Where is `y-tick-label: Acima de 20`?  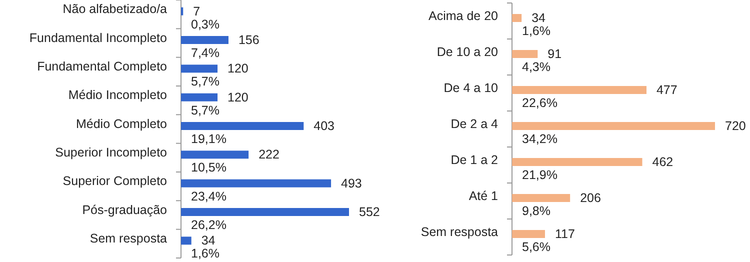 y-tick-label: Acima de 20 is located at coordinates (463, 15).